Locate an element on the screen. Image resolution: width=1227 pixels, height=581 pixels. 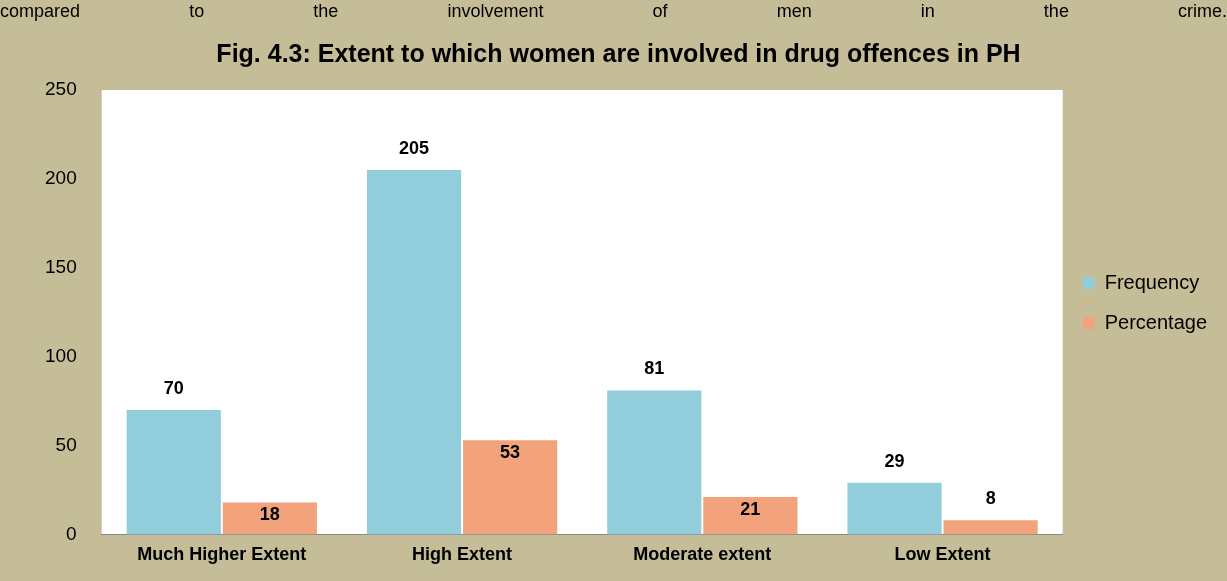
text: compared to the involvement of men in the crime. is located at coordinates (613, 11).